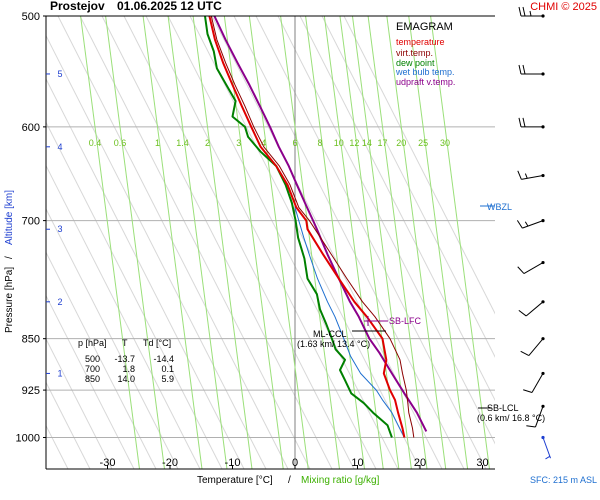 Image resolution: width=600 pixels, height=500 pixels. What do you see at coordinates (182, 143) in the screenshot?
I see `mixing-ratio-label: 1.4` at bounding box center [182, 143].